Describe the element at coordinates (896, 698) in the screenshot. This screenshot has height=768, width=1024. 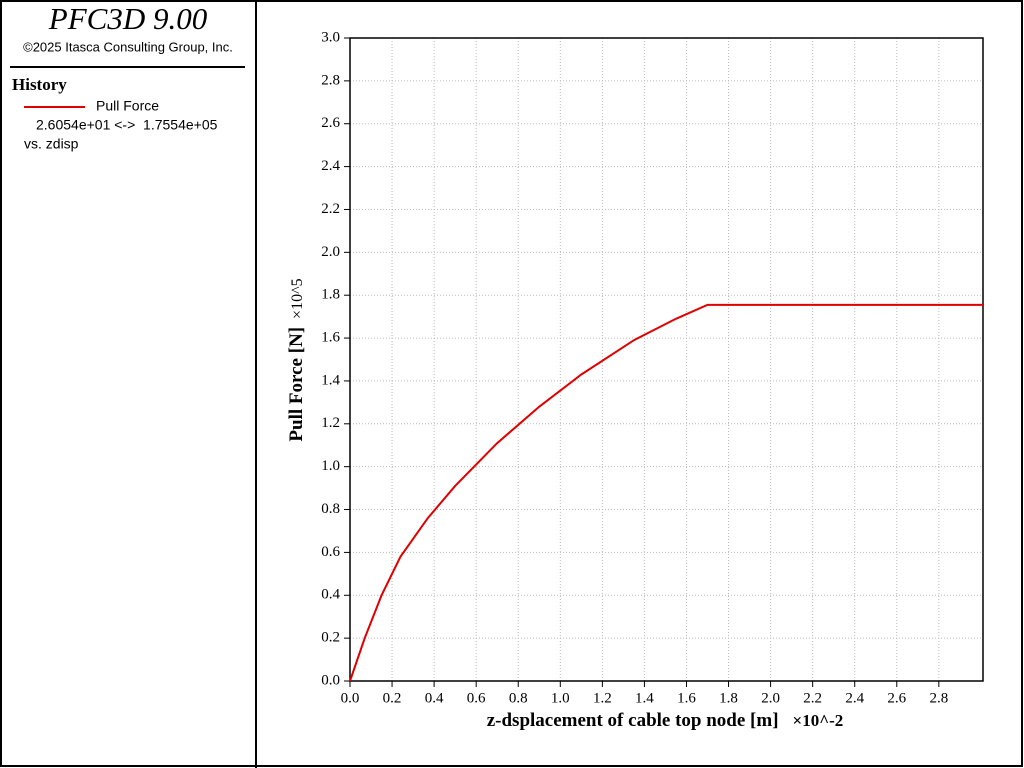
I see `x-tick-label: 2.6` at that location.